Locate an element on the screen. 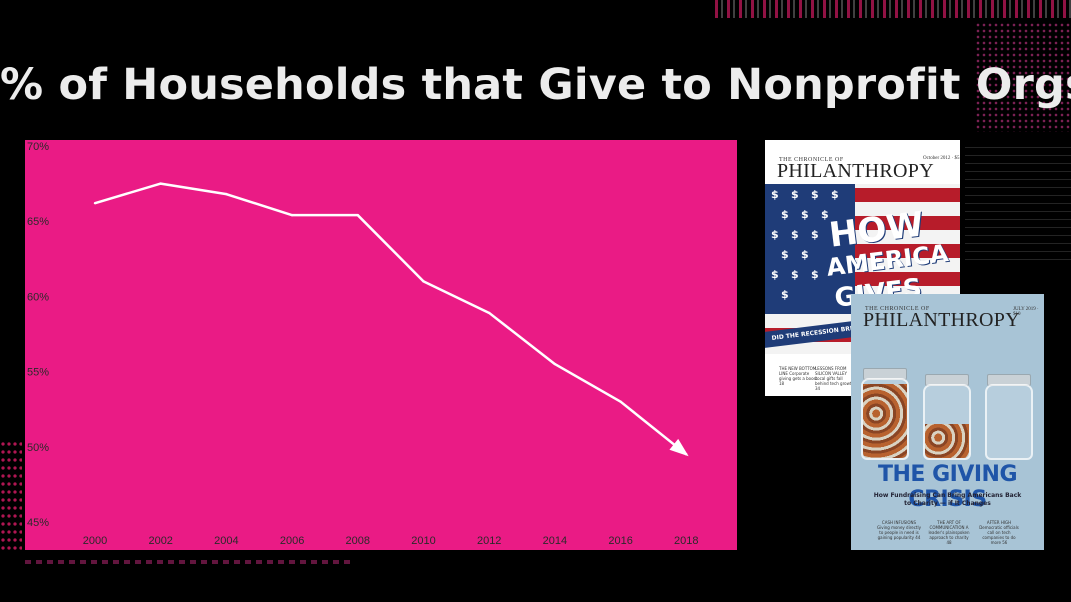 The width and height of the screenshot is (1071, 602). y-tick-label: 55% is located at coordinates (38, 373).